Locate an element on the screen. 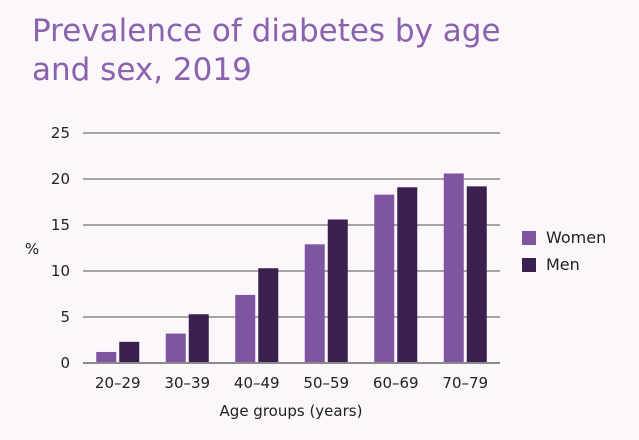  x-tick-label: 40–49 is located at coordinates (257, 383).